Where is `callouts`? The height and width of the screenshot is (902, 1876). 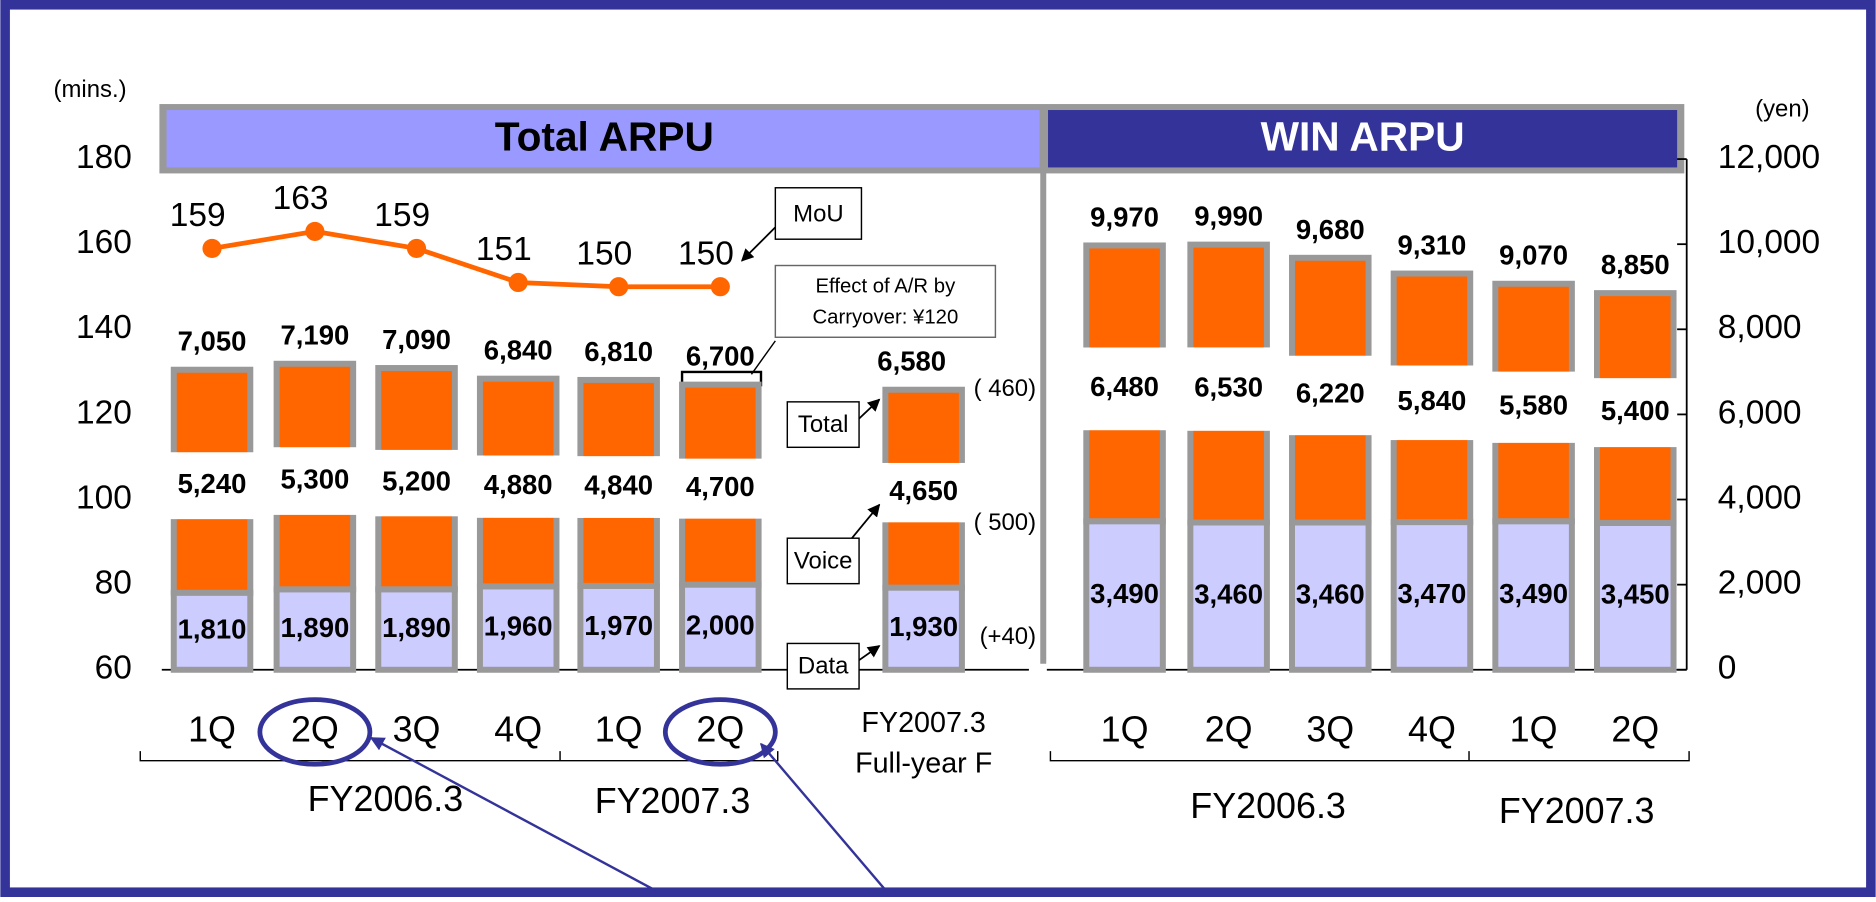
callouts is located at coordinates (838, 438).